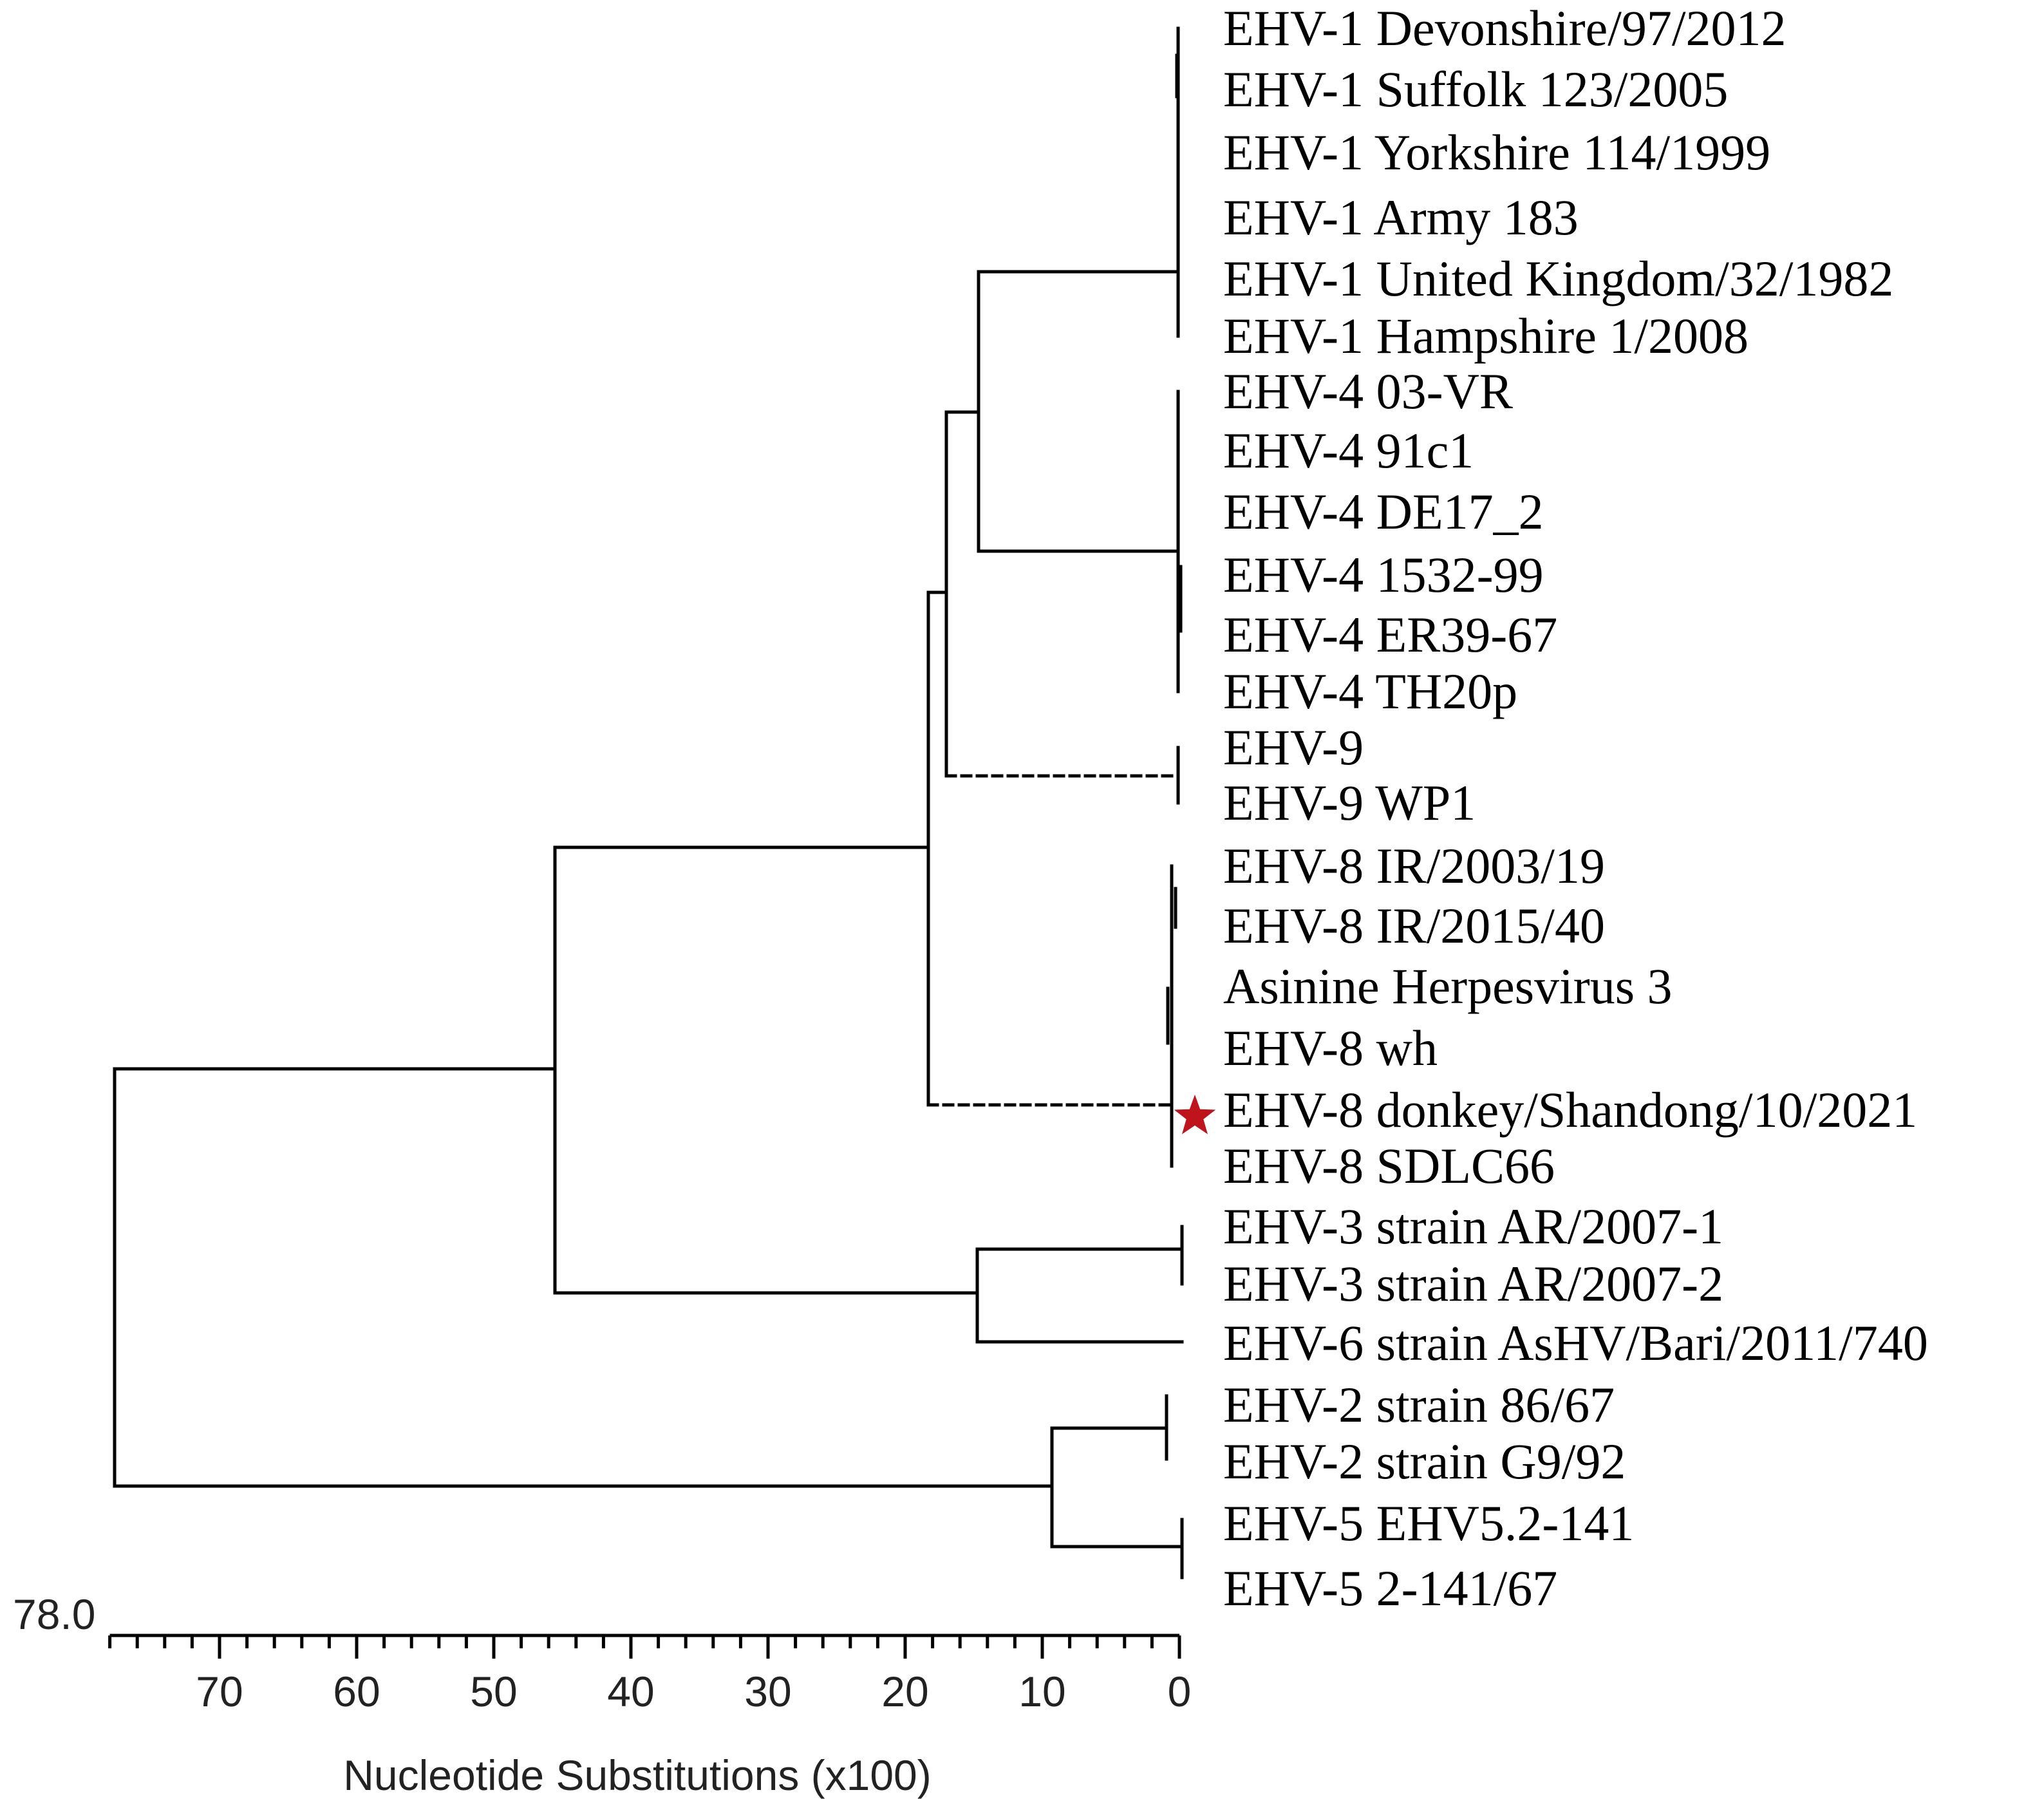 This screenshot has width=2044, height=1799. What do you see at coordinates (1414, 866) in the screenshot?
I see `tip-label: EHV-8 IR/2003/19` at bounding box center [1414, 866].